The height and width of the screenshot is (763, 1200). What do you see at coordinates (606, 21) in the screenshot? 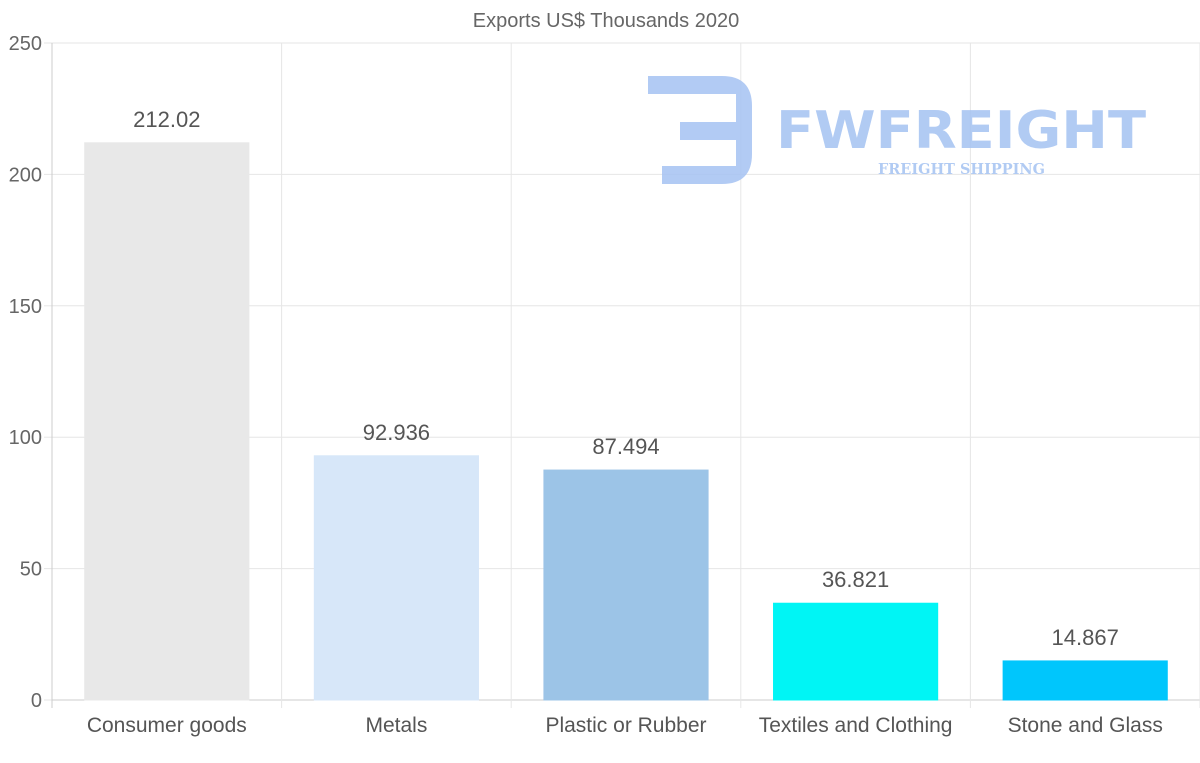
I see `chart-title: Exports US$ Thousands 2020` at bounding box center [606, 21].